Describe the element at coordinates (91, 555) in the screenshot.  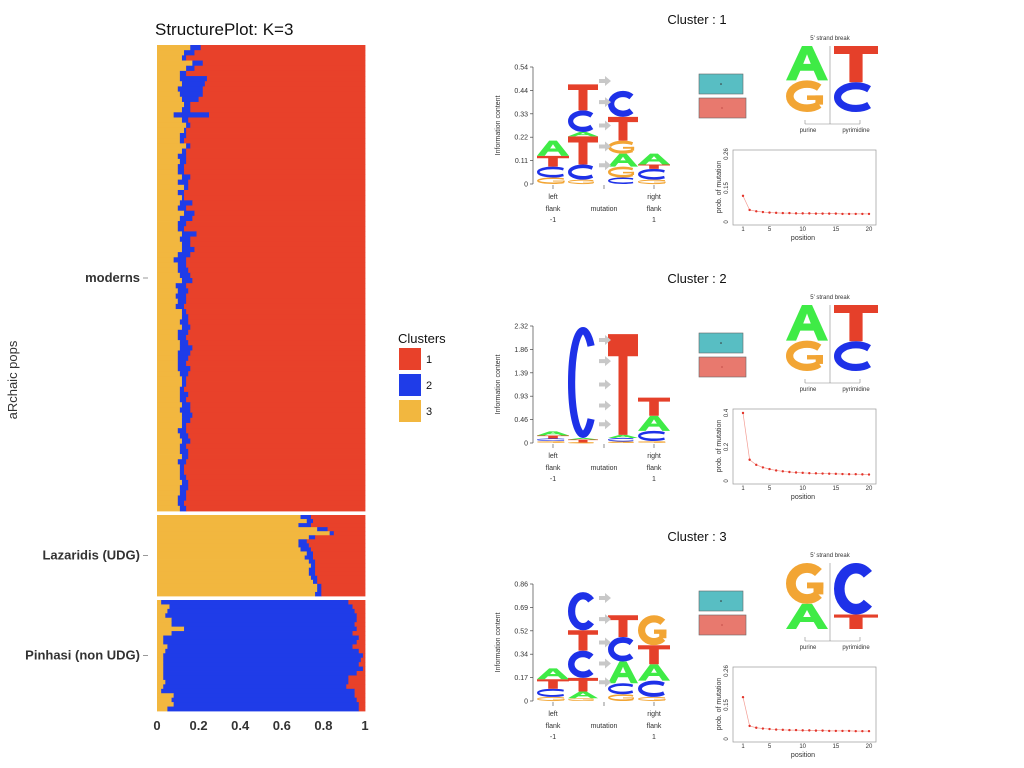
I see `group-label: Lazaridis (UDG)` at that location.